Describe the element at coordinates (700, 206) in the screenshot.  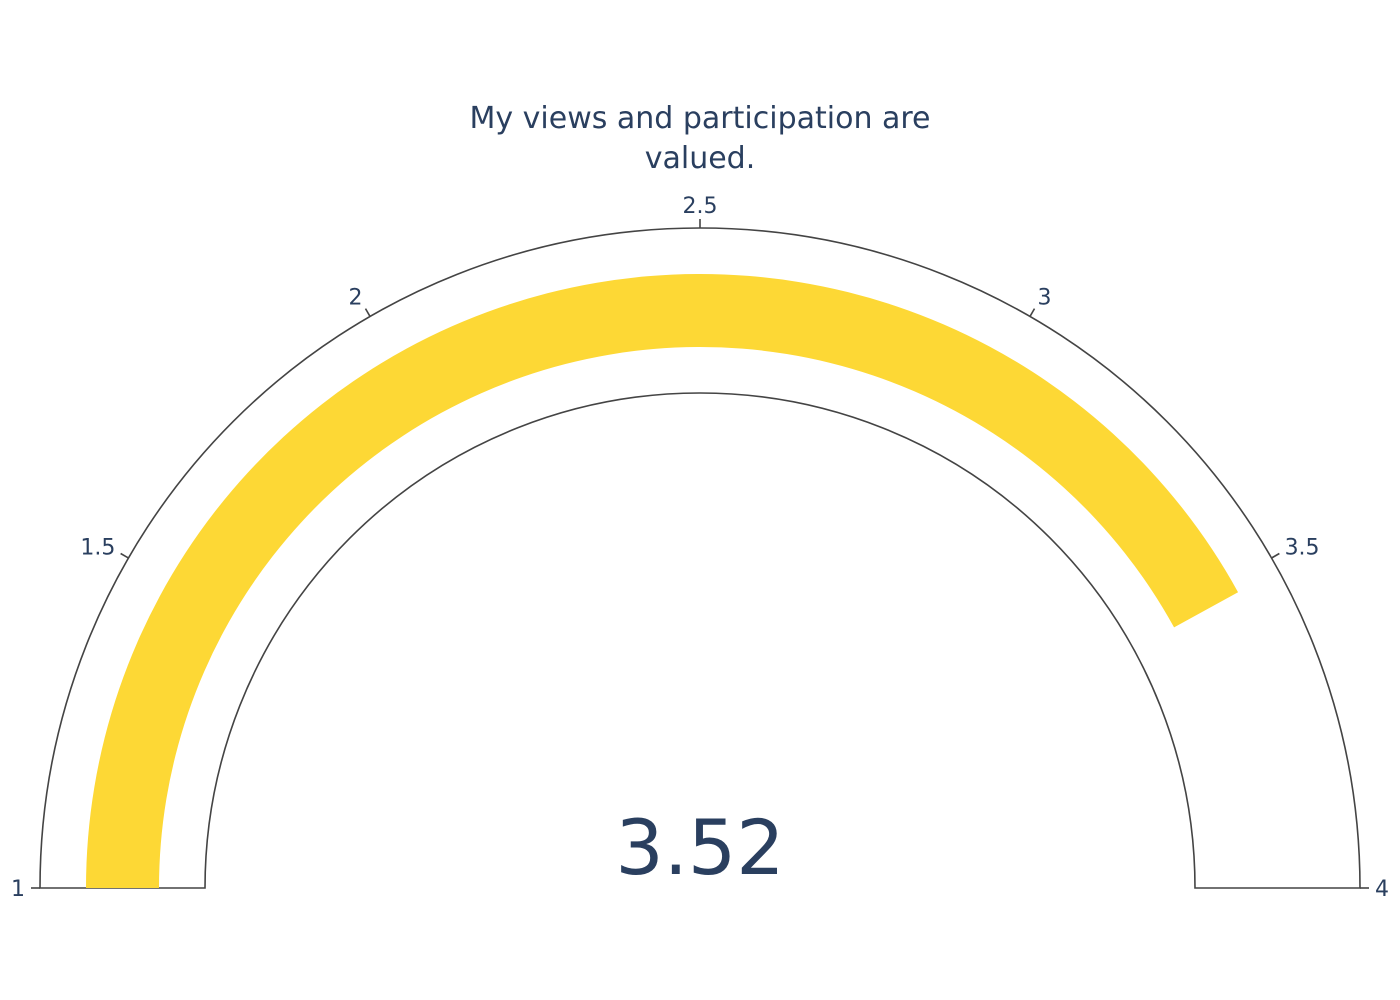
I see `gauge-tick-label: 2.5` at that location.